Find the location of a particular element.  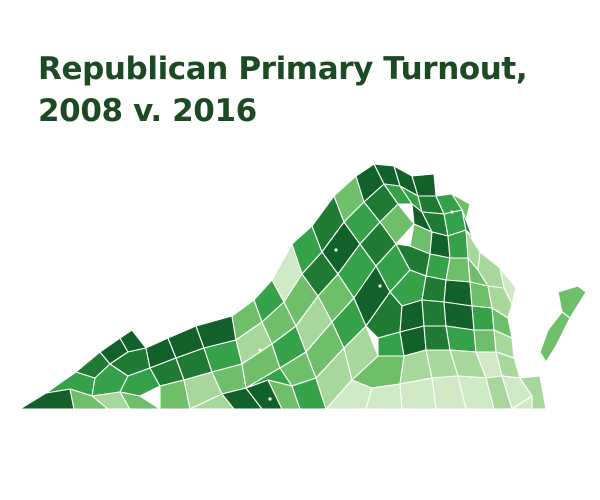

map-title-line-1: Republican Primary Turnout, is located at coordinates (283, 69).